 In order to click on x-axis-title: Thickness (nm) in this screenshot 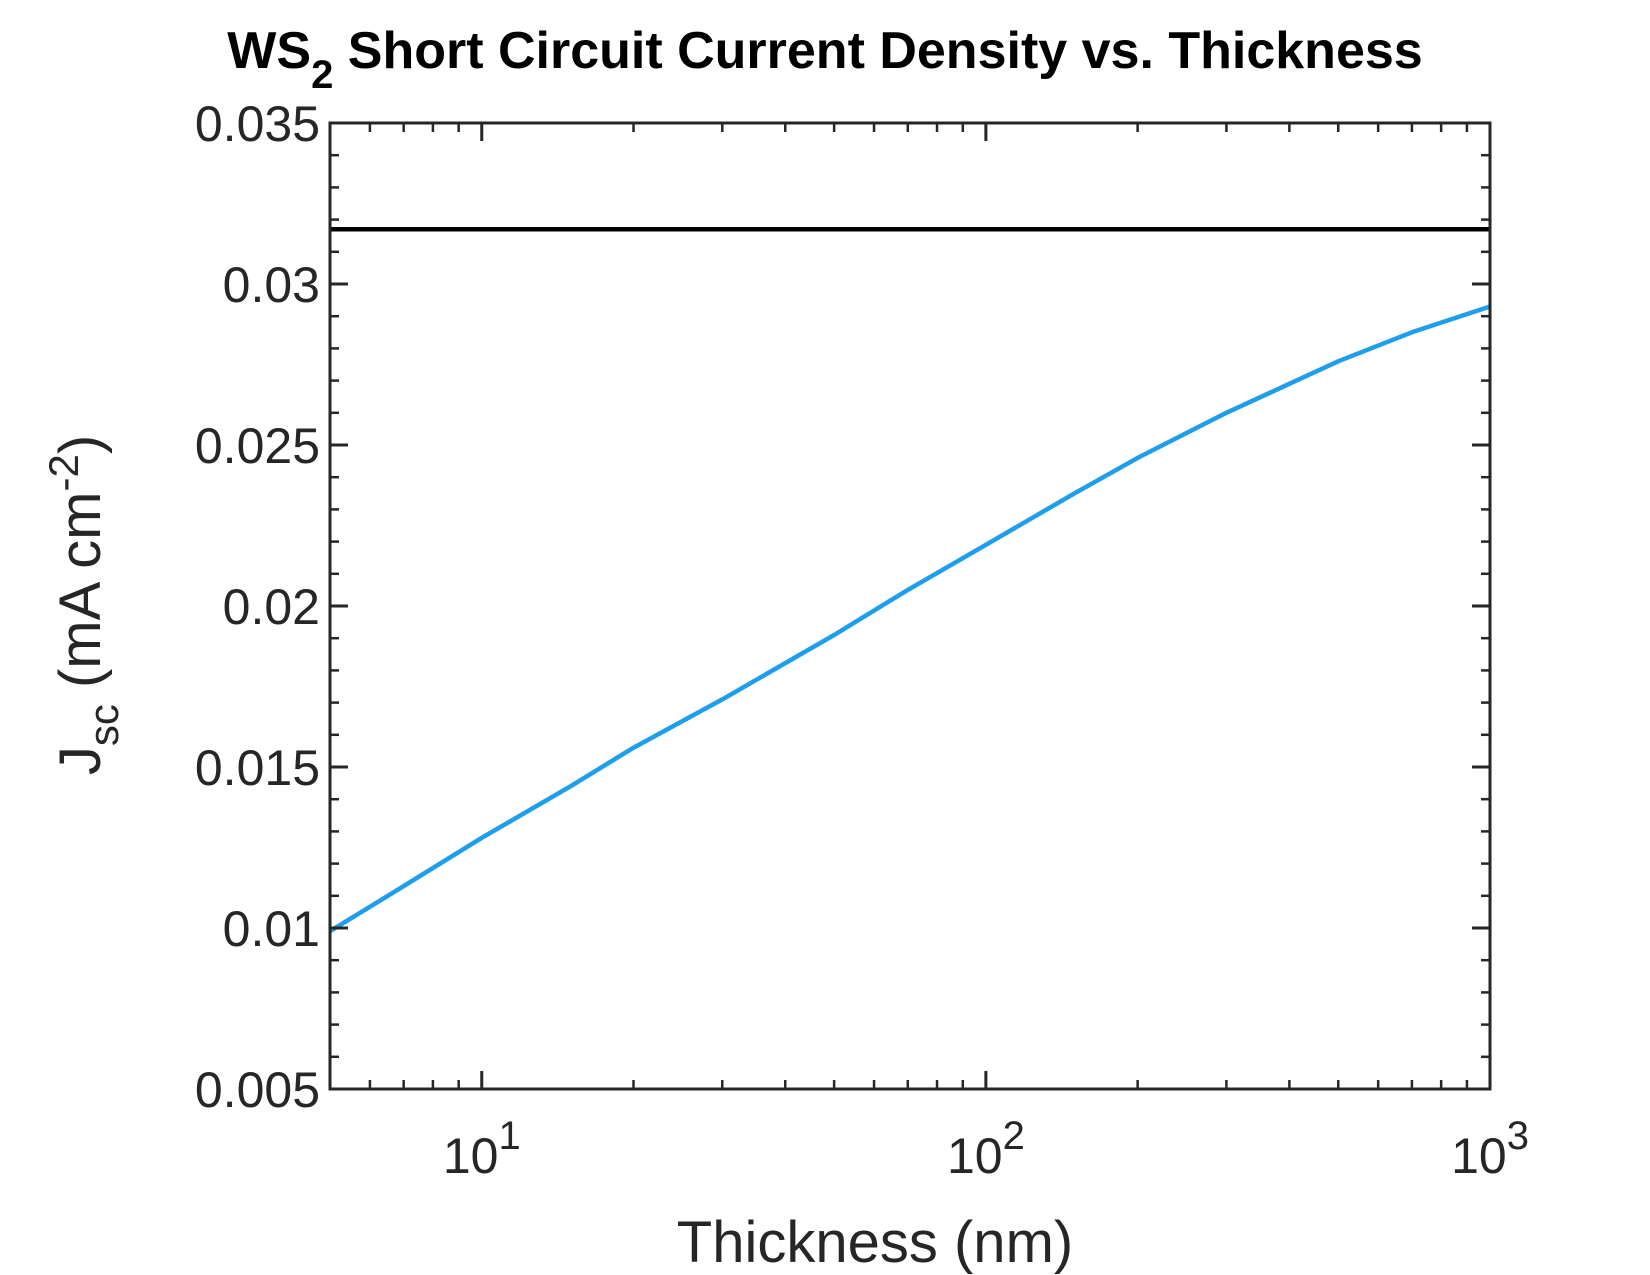, I will do `click(875, 1242)`.